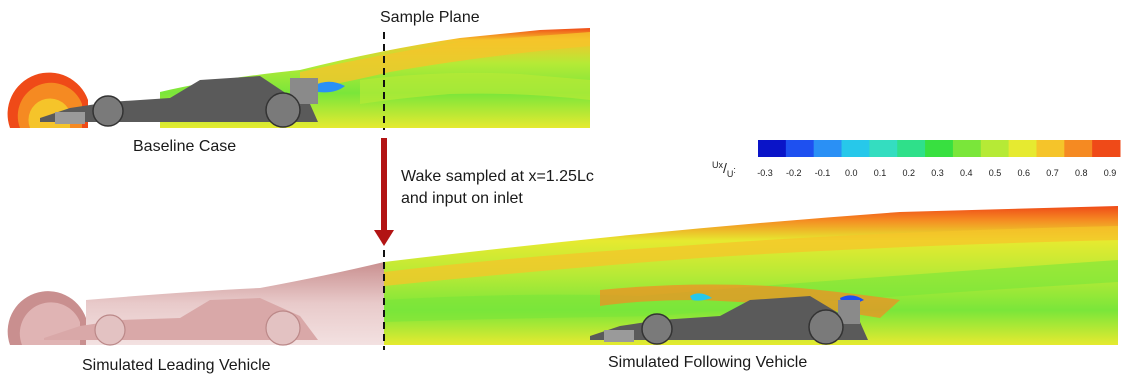 The height and width of the screenshot is (377, 1122). What do you see at coordinates (995, 173) in the screenshot?
I see `colorbar-tick-label: 0.5` at bounding box center [995, 173].